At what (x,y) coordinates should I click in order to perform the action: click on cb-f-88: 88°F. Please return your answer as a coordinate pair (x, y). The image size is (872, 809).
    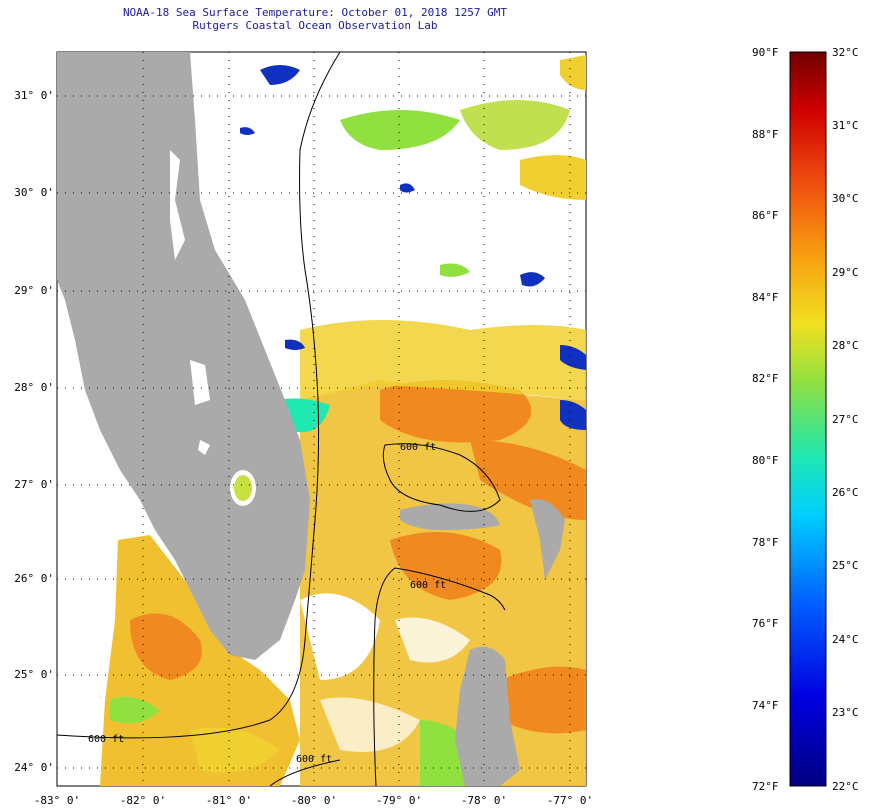
    Looking at the image, I should click on (765, 134).